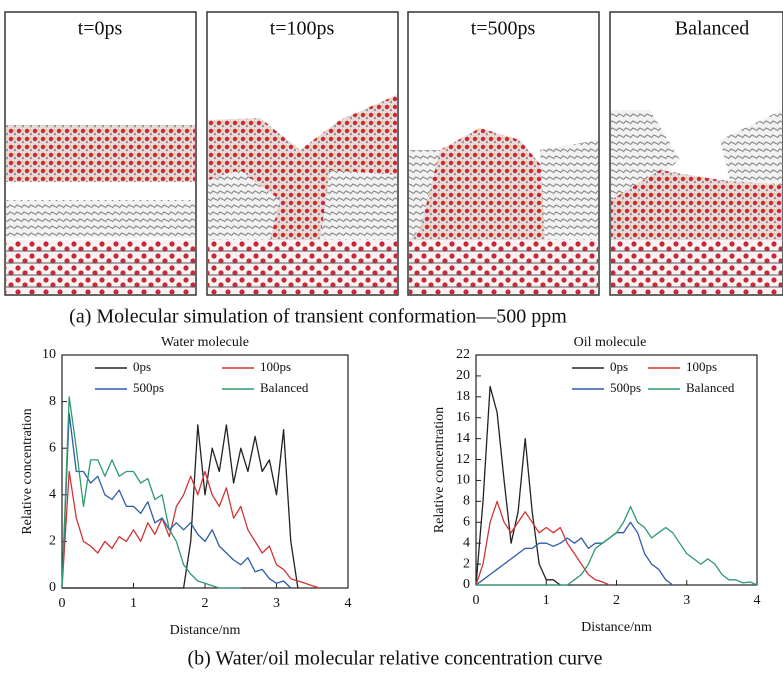  I want to click on snapshot-label: Balanced, so click(712, 29).